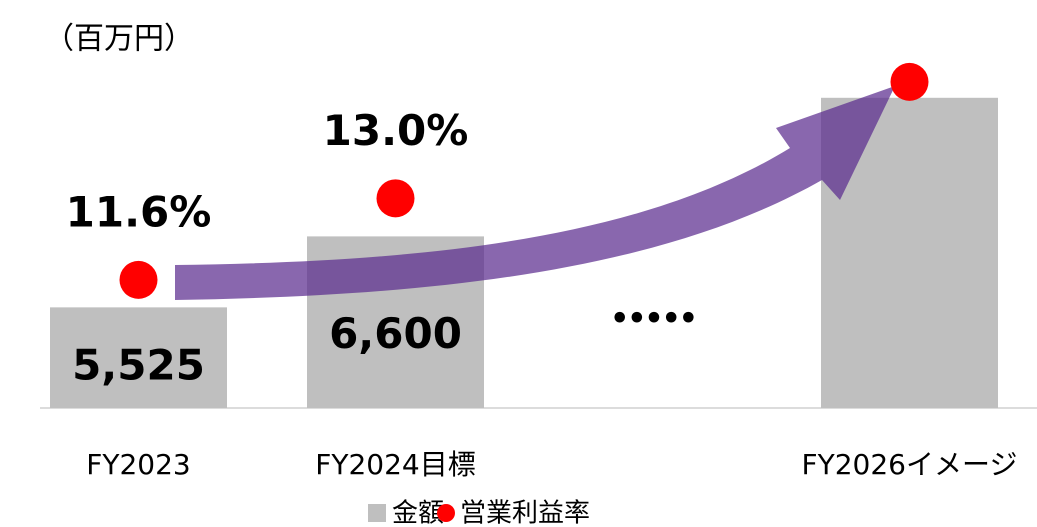  Describe the element at coordinates (910, 464) in the screenshot. I see `x-tick-label: FY2026イメージ` at that location.